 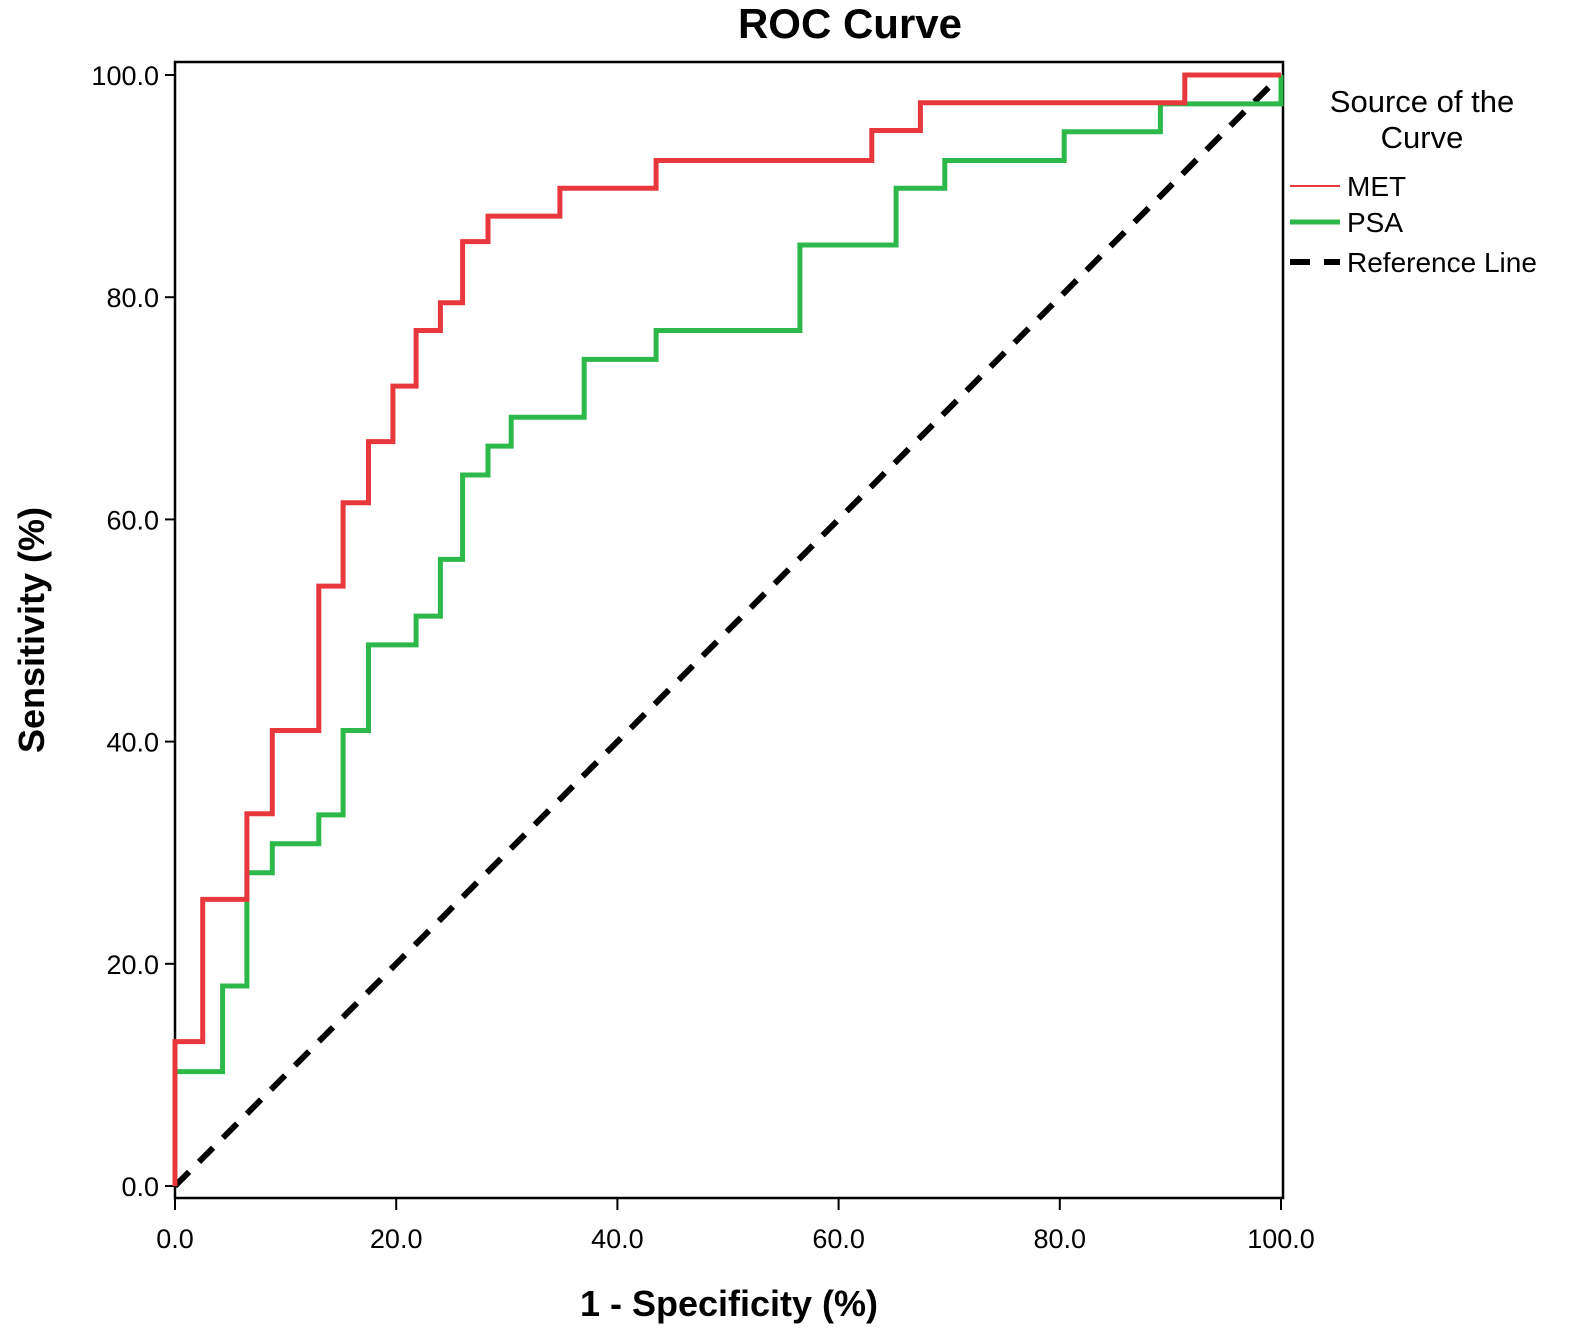 I want to click on x-tick-label: 100.0, so click(x=1281, y=1239).